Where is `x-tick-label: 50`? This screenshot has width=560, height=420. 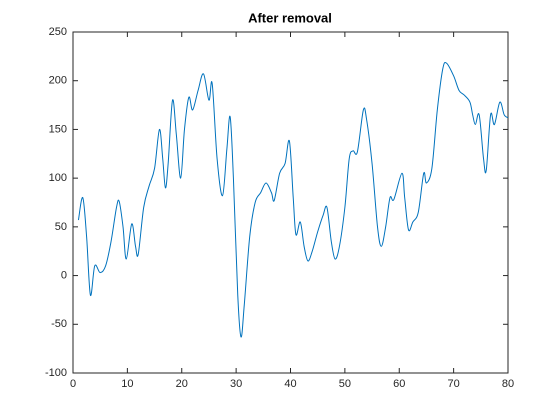 x-tick-label: 50 is located at coordinates (345, 384).